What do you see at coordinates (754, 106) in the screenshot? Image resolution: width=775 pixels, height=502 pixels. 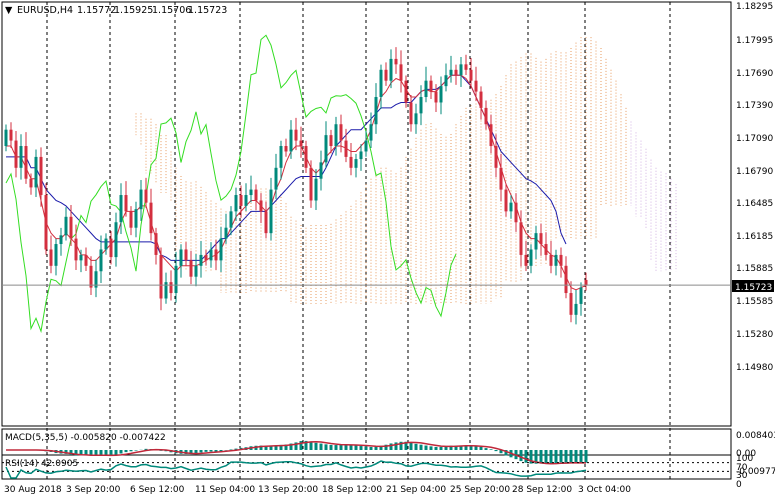 I see `price-tick: 1.17390` at bounding box center [754, 106].